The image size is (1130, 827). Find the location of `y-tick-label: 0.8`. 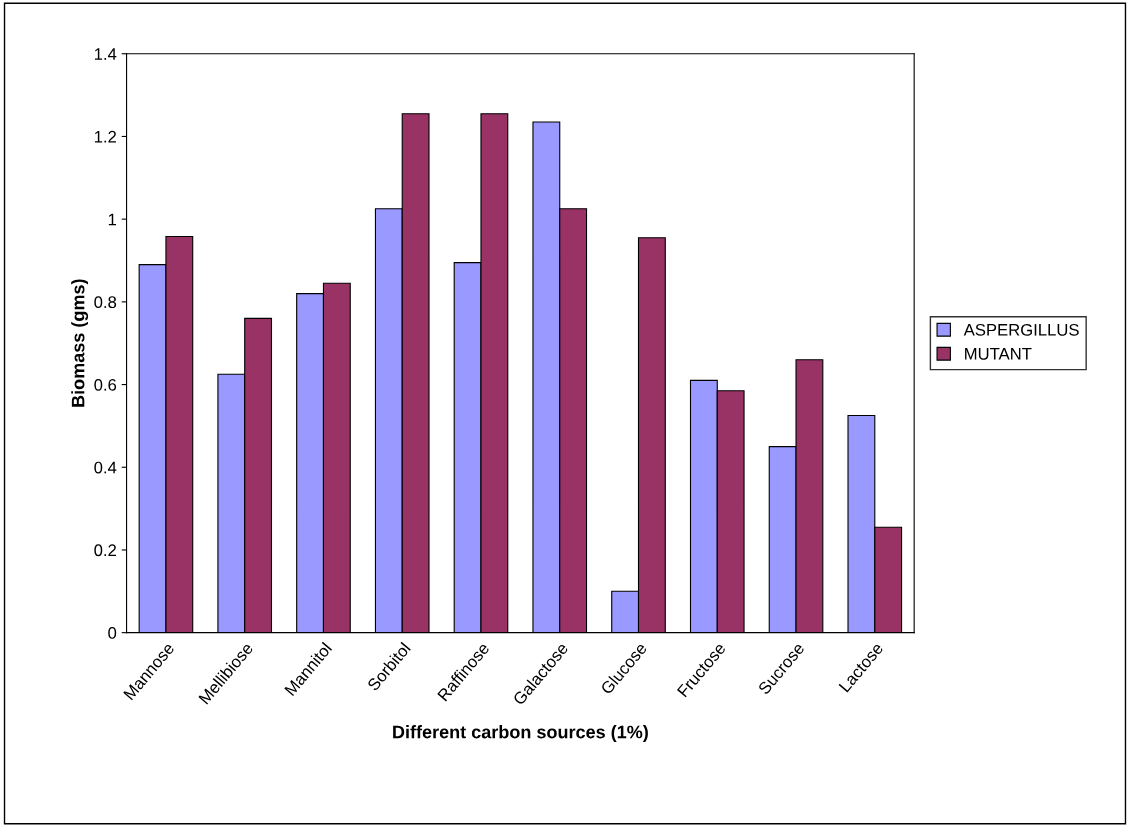

y-tick-label: 0.8 is located at coordinates (105, 302).